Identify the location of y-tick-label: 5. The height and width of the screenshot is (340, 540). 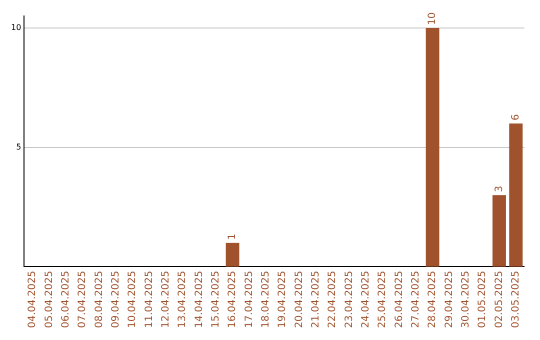
(19, 147).